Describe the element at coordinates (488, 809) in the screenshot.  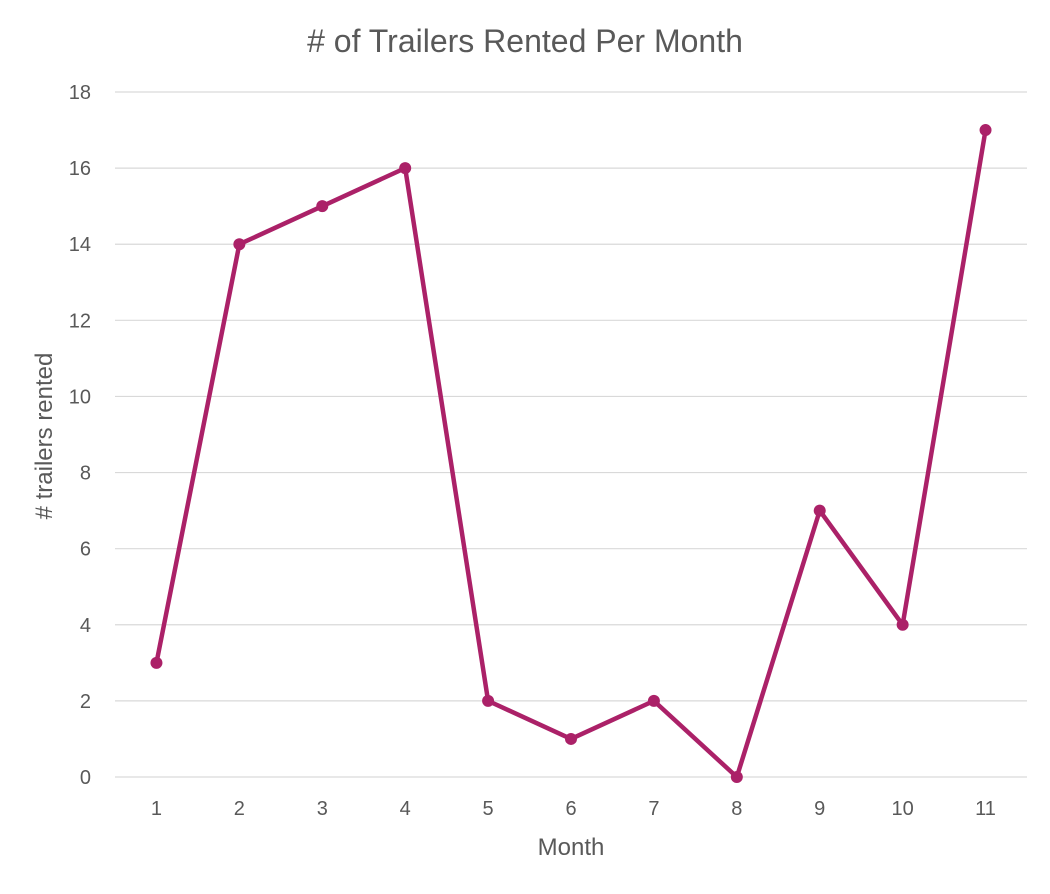
I see `x-tick-label: 5` at that location.